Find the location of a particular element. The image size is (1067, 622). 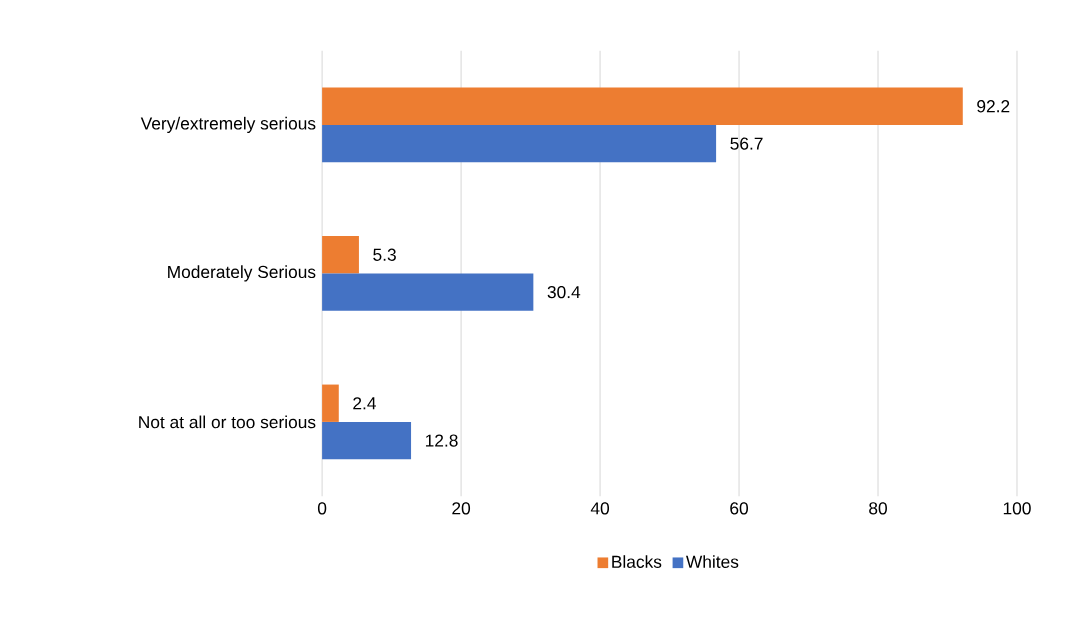

data-label: 92.2 is located at coordinates (993, 106).